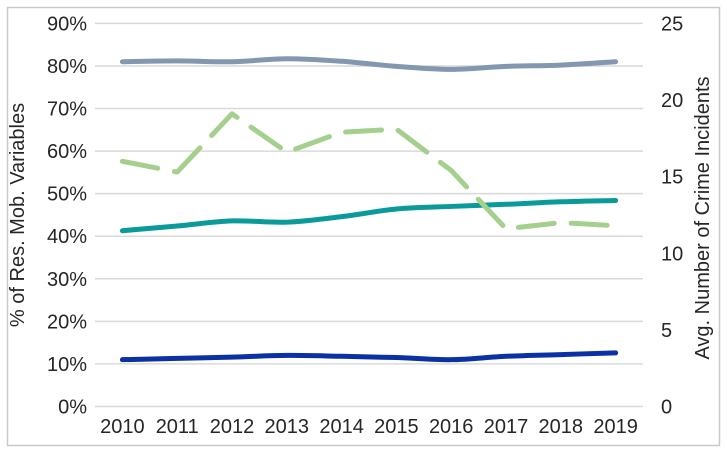  I want to click on x-axis-tick-label: 2012, so click(232, 427).